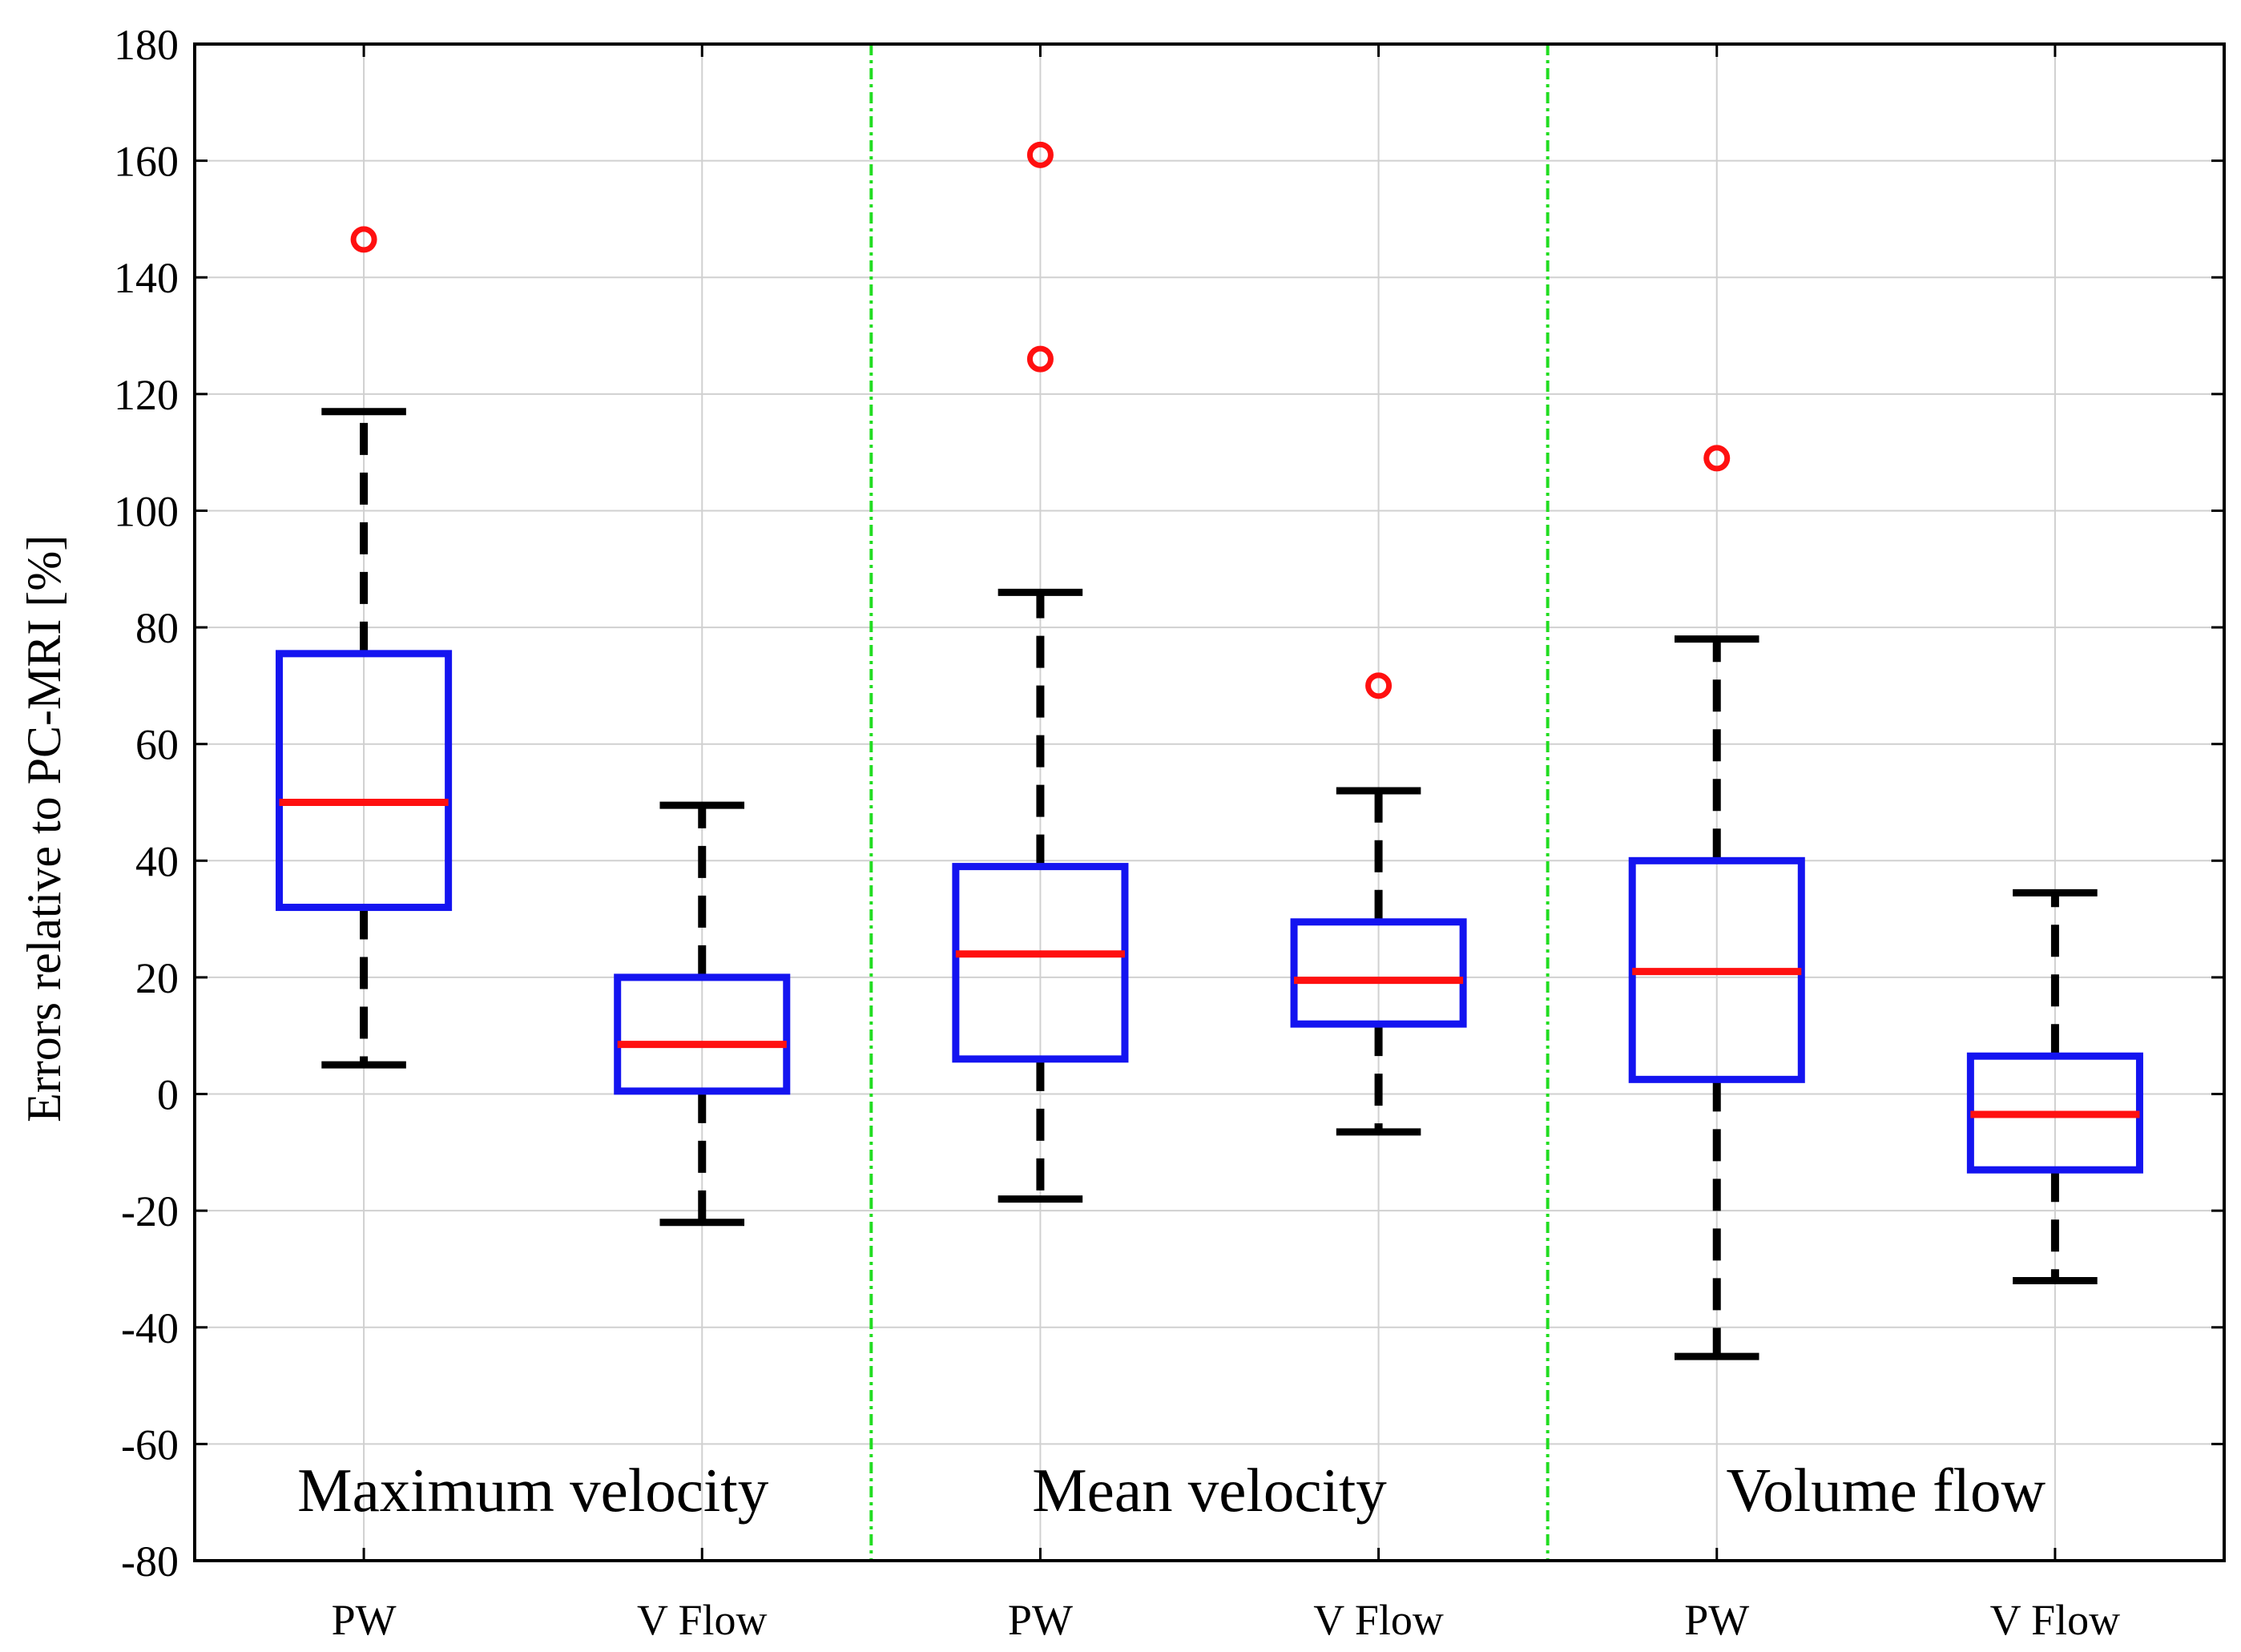 The height and width of the screenshot is (1652, 2241). Describe the element at coordinates (157, 628) in the screenshot. I see `y-tick-label: 80` at that location.